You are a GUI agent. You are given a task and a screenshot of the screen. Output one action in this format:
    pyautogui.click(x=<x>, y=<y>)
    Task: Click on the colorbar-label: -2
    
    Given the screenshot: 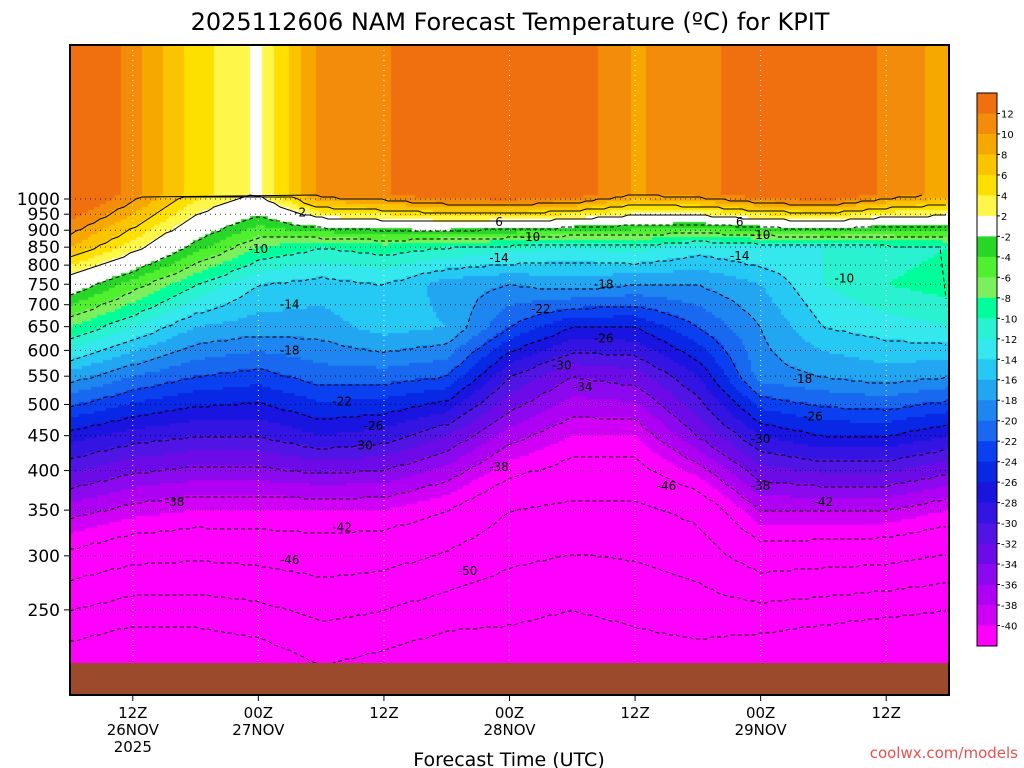 What is the action you would take?
    pyautogui.click(x=1006, y=237)
    